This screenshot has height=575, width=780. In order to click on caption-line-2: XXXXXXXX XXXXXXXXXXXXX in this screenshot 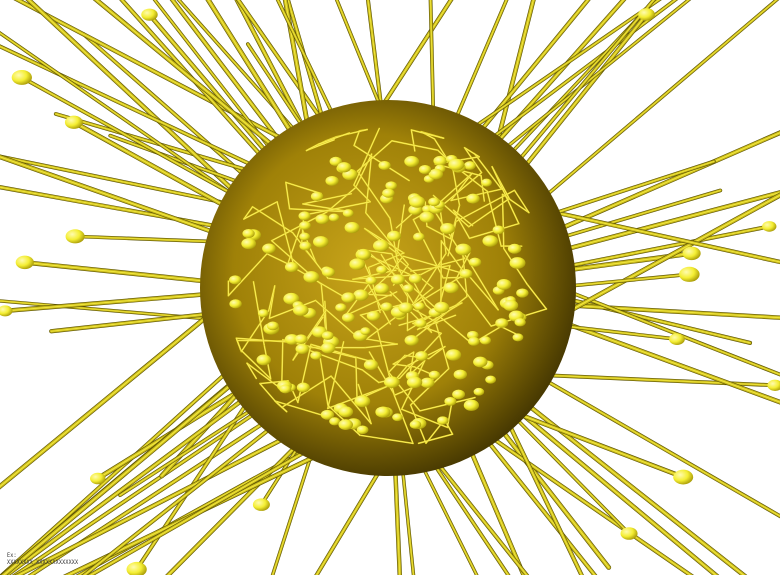, I will do `click(43, 562)`.